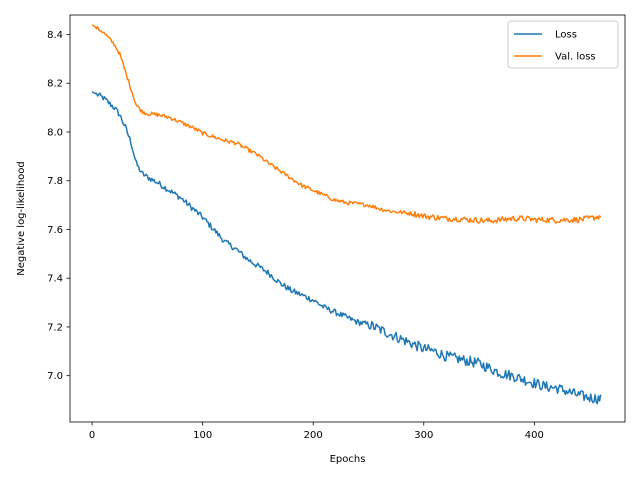 The width and height of the screenshot is (640, 480). I want to click on y-tick-label: 7.0, so click(55, 376).